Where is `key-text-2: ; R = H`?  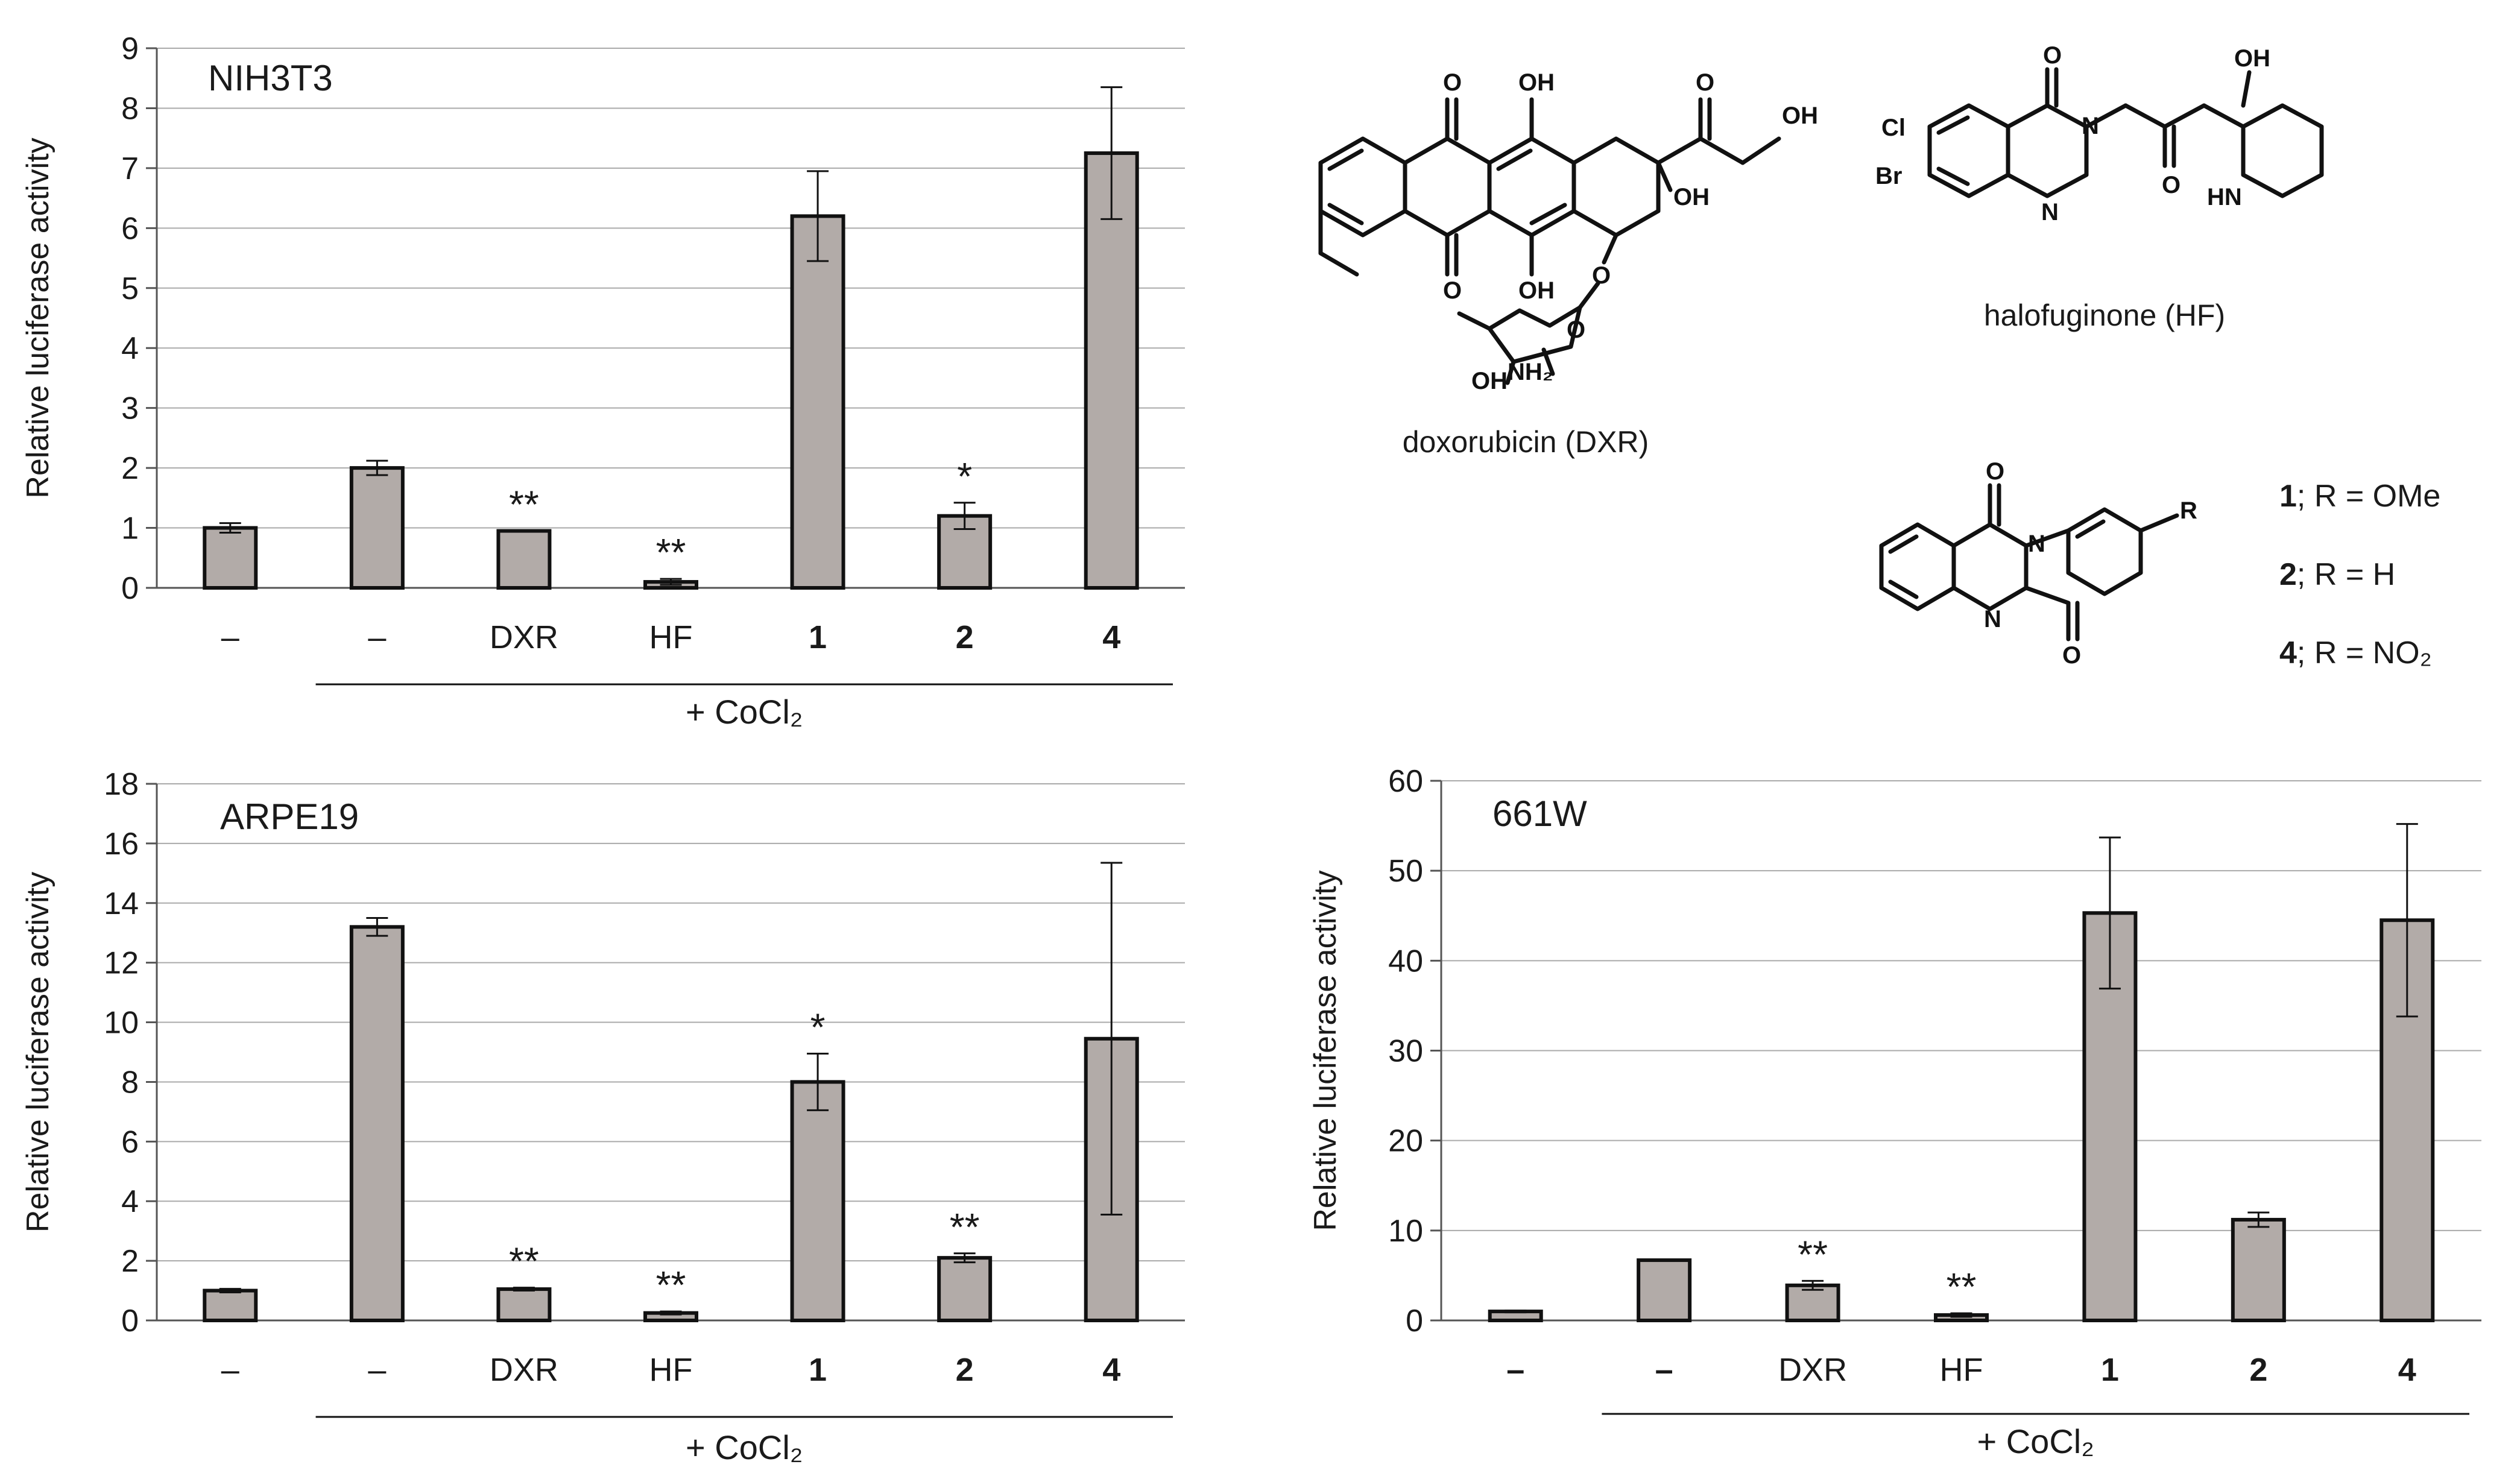
key-text-2: ; R = H is located at coordinates (2346, 574).